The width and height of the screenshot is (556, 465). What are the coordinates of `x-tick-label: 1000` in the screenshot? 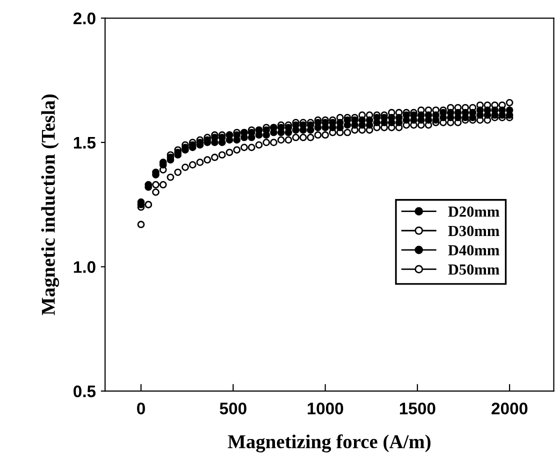 It's located at (326, 408).